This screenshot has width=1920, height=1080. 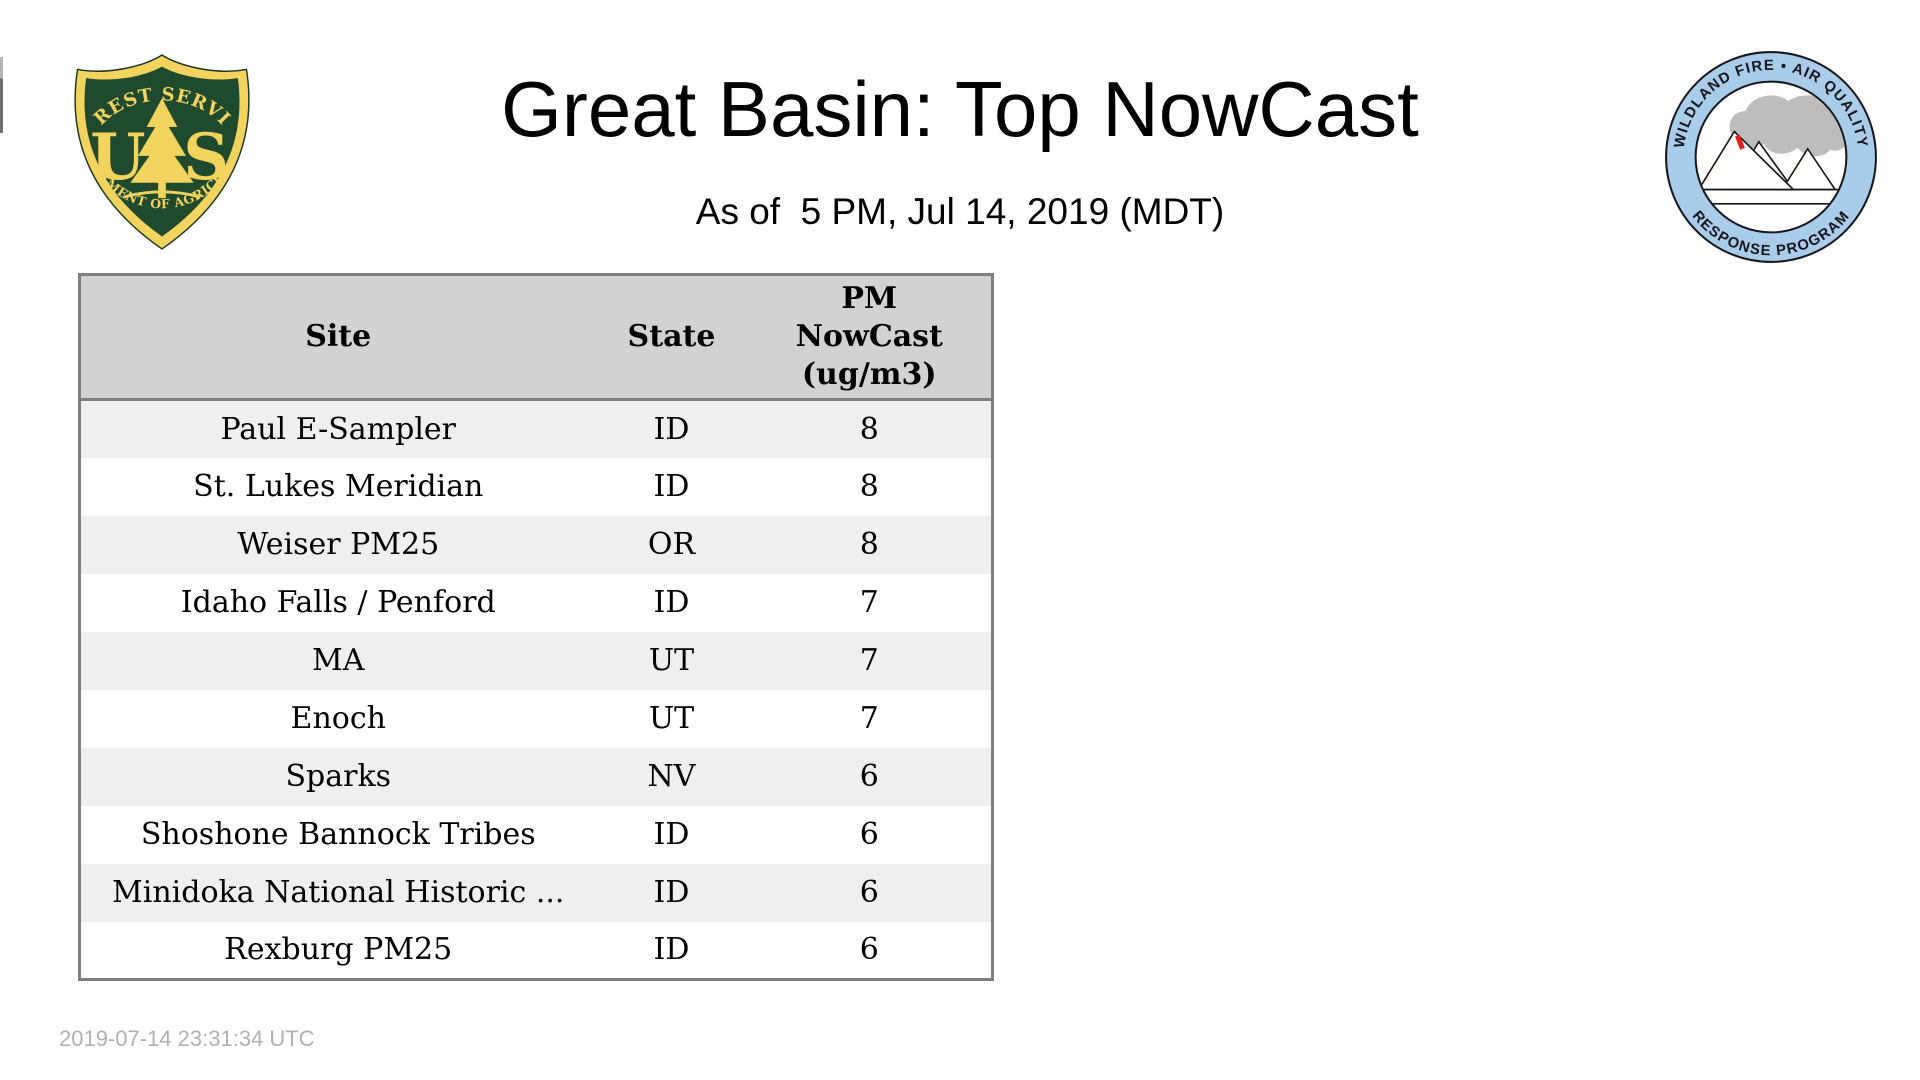 What do you see at coordinates (337, 544) in the screenshot?
I see `site-cell: Weiser PM25` at bounding box center [337, 544].